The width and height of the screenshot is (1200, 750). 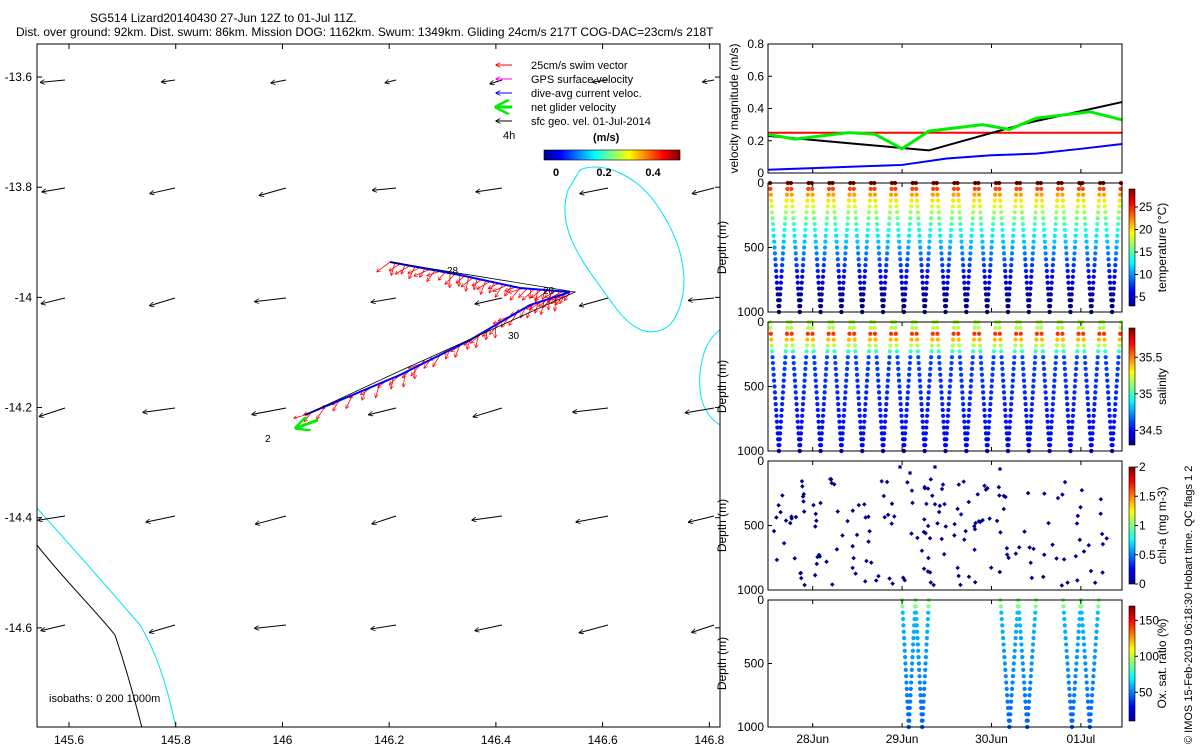 What do you see at coordinates (603, 740) in the screenshot?
I see `map-xtick-label: 146.6` at bounding box center [603, 740].